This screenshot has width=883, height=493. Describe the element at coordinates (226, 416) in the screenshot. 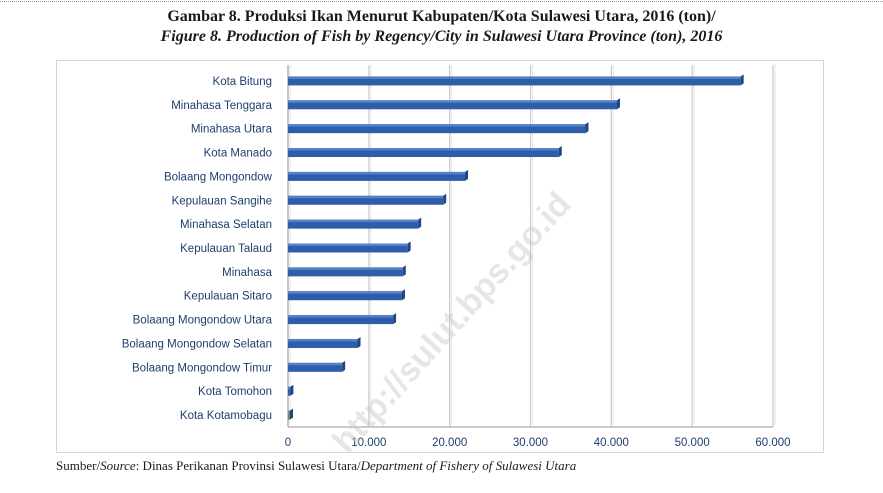

I see `category-label: Kota Kotamobagu` at that location.